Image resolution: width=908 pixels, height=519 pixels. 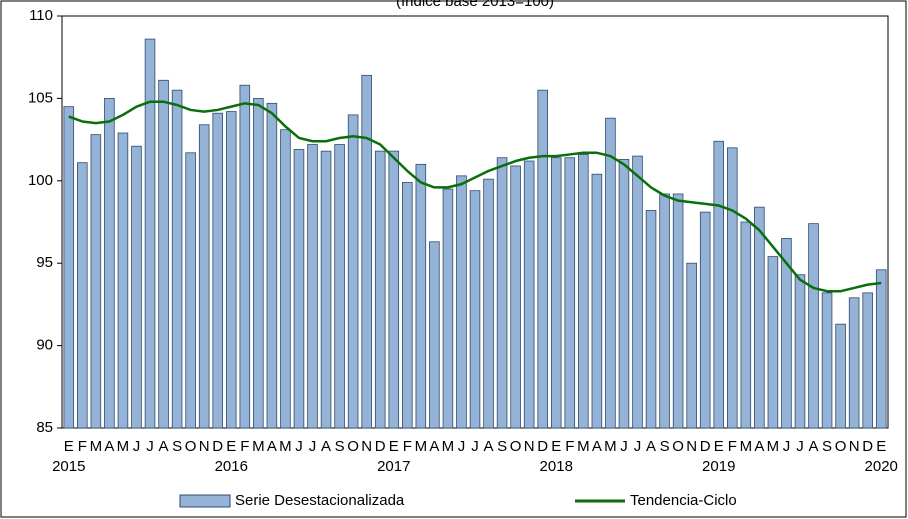 What do you see at coordinates (68, 466) in the screenshot?
I see `year-label: 2015` at bounding box center [68, 466].